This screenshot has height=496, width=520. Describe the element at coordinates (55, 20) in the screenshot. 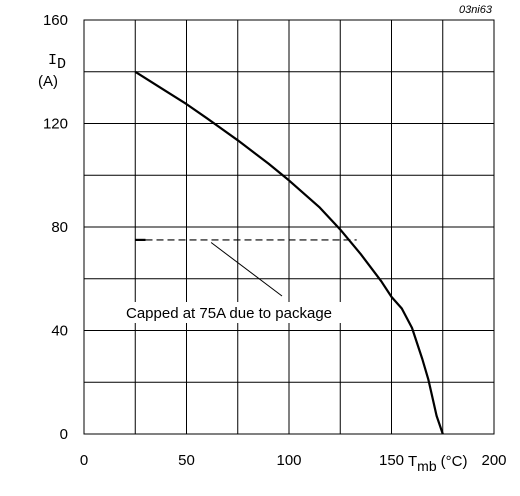

I see `y-tick-label: 160` at that location.